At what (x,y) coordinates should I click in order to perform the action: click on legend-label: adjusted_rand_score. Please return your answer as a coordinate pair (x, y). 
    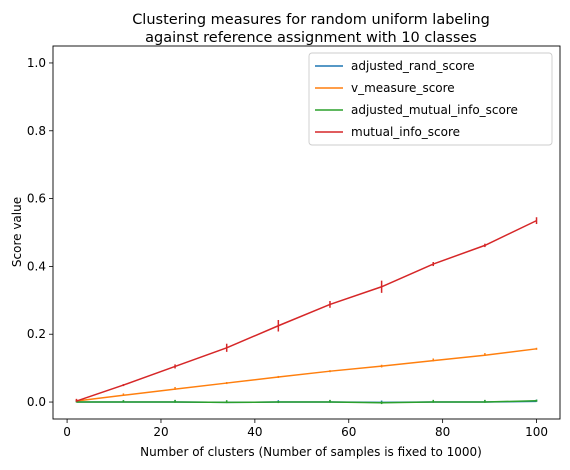
    Looking at the image, I should click on (413, 66).